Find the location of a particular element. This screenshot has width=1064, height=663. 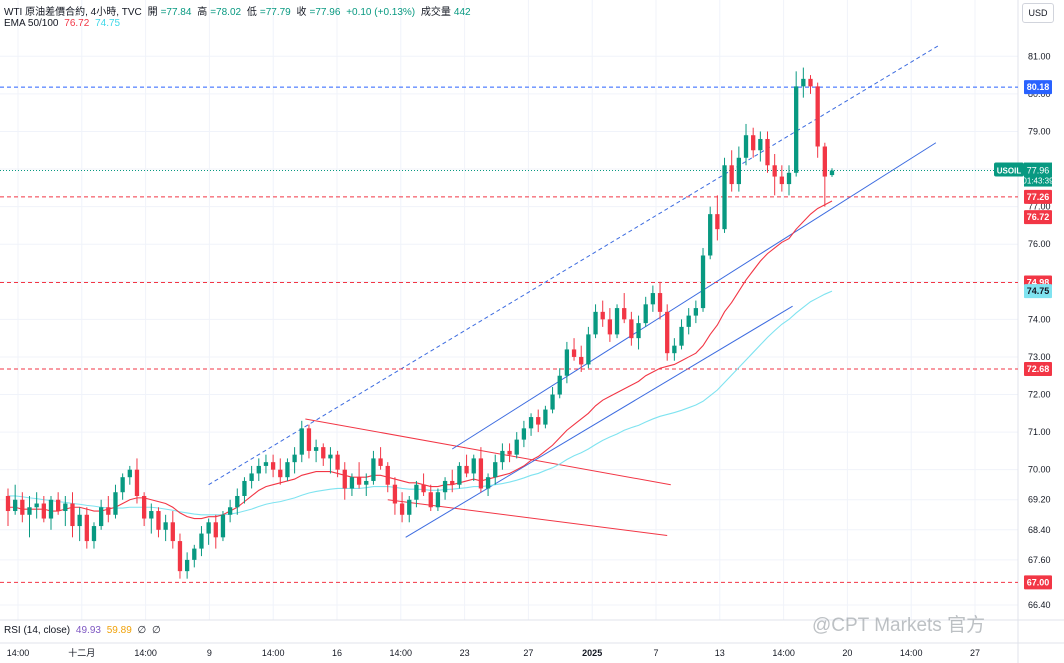

y-tick-label: 77.00 is located at coordinates (1039, 207).